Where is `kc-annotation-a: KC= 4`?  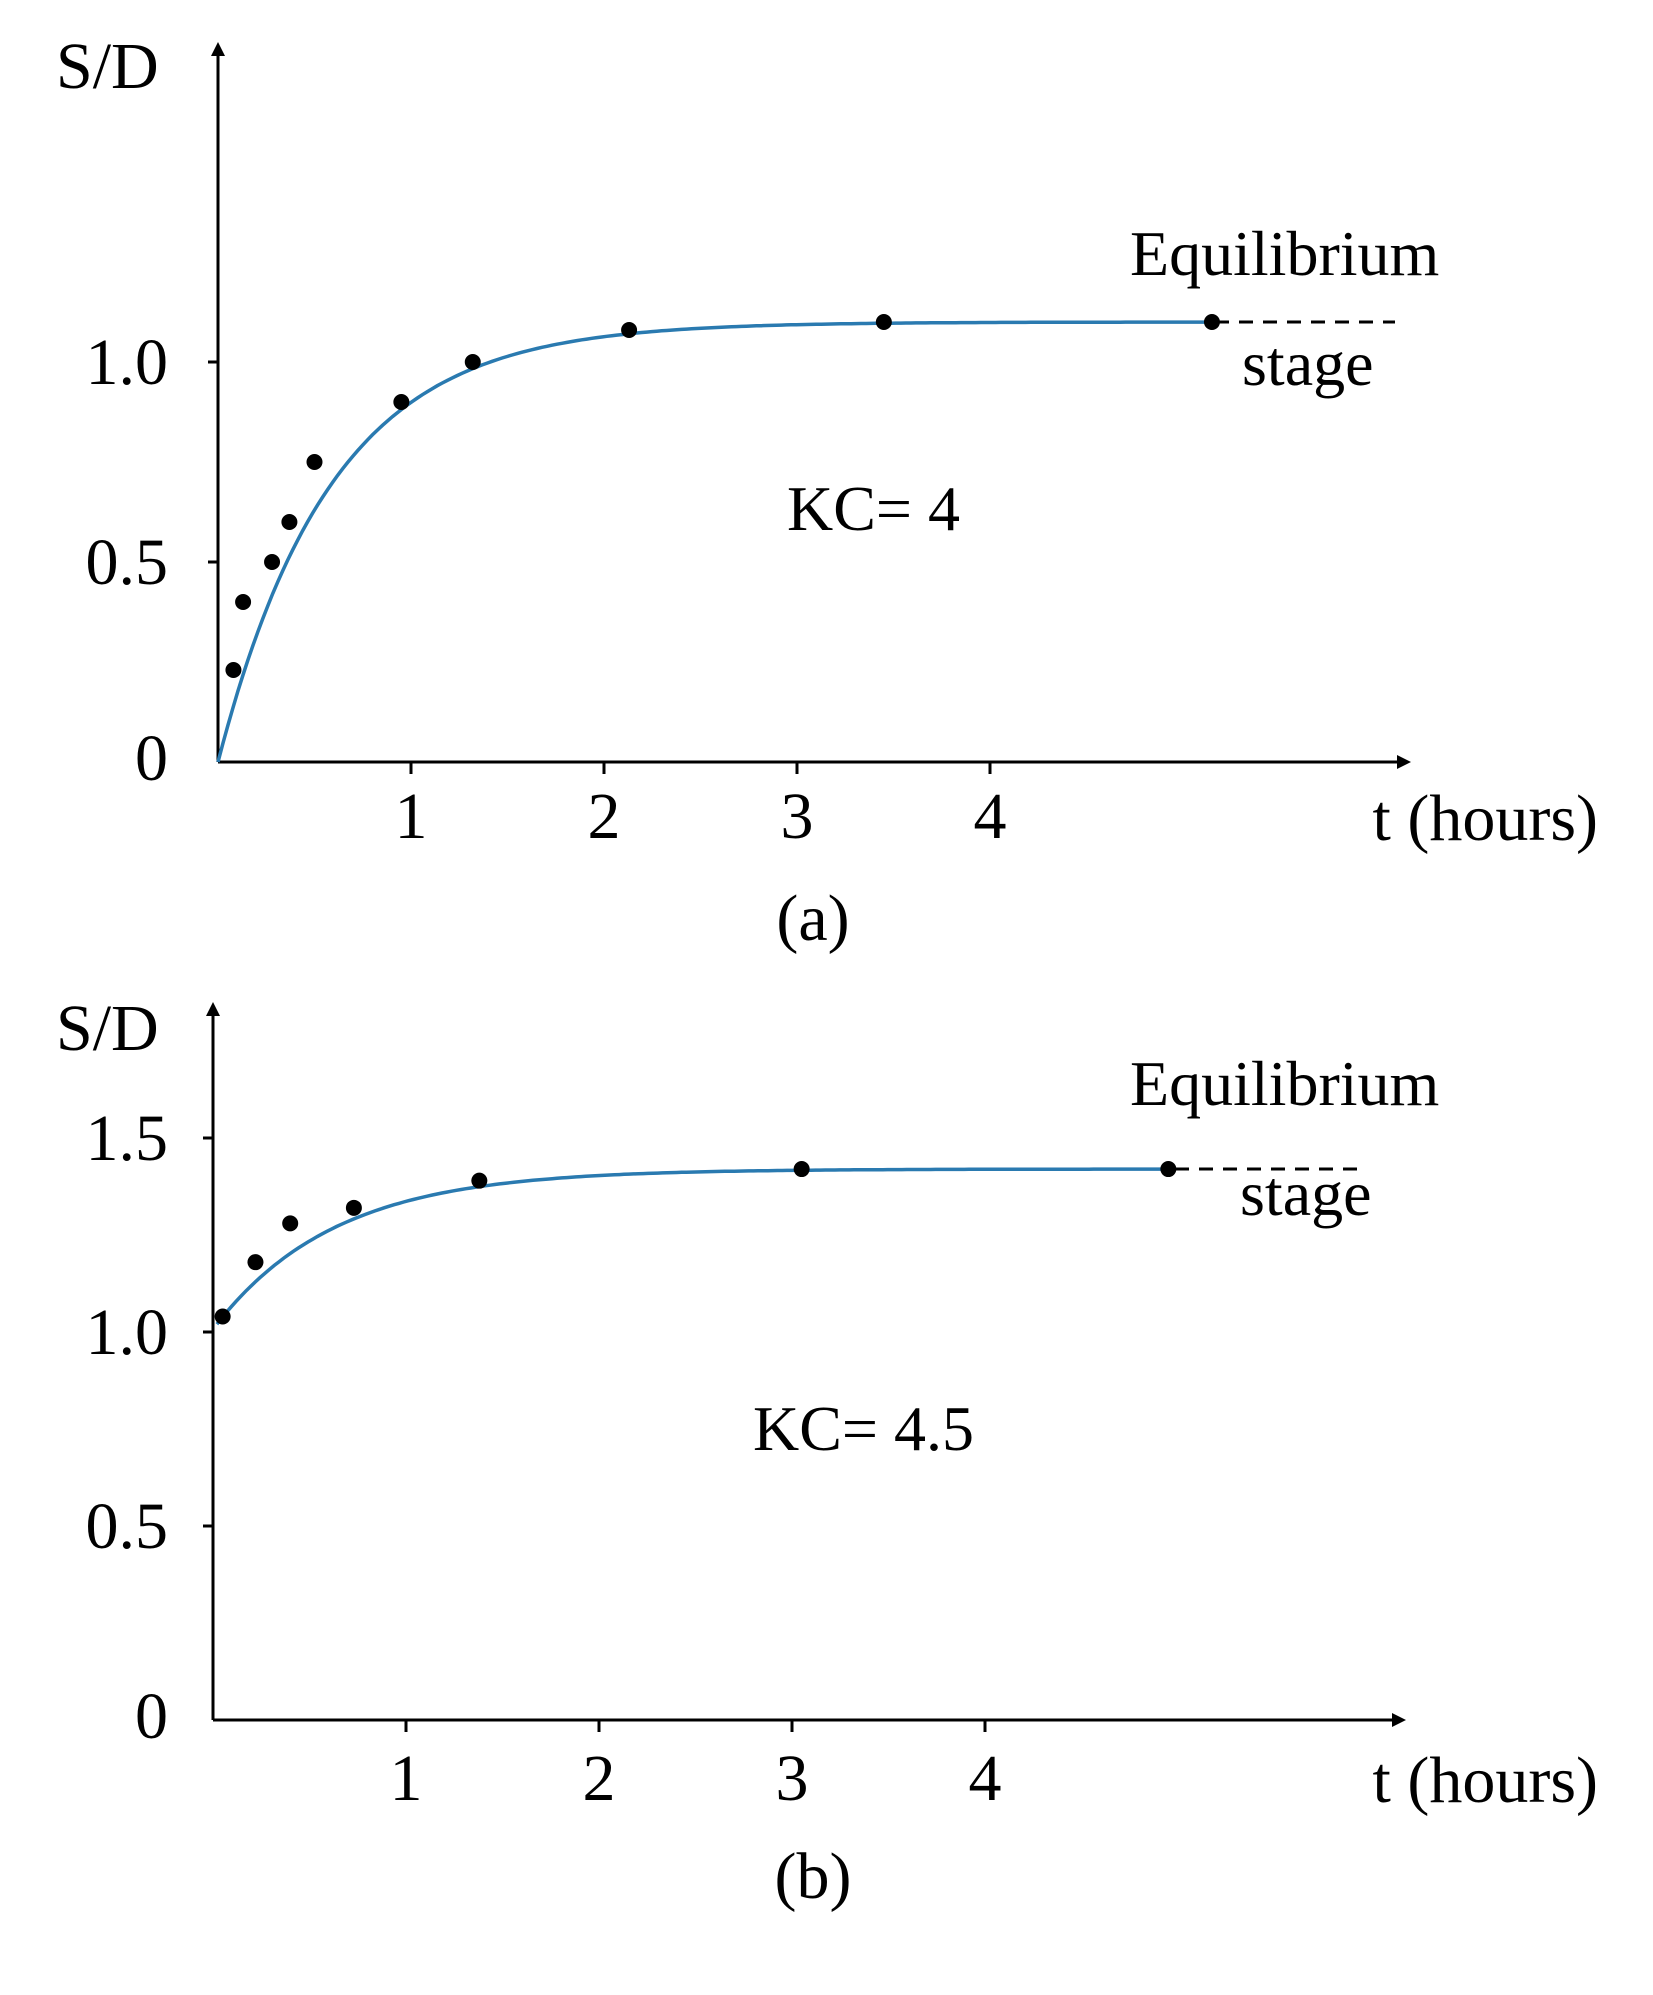
kc-annotation-a: KC= 4 is located at coordinates (873, 508).